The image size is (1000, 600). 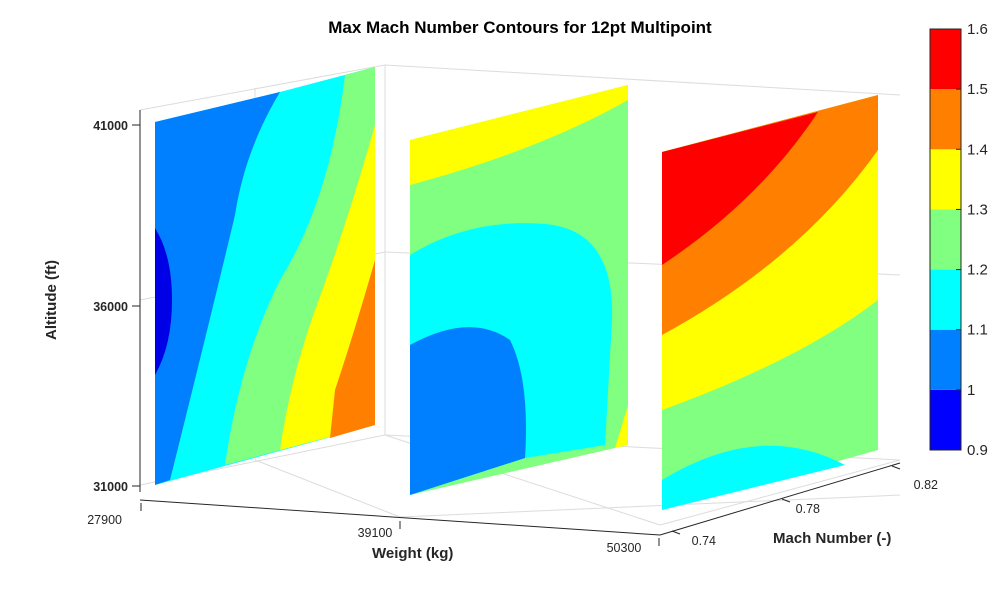 What do you see at coordinates (624, 548) in the screenshot?
I see `weight-tick-label: 50300` at bounding box center [624, 548].